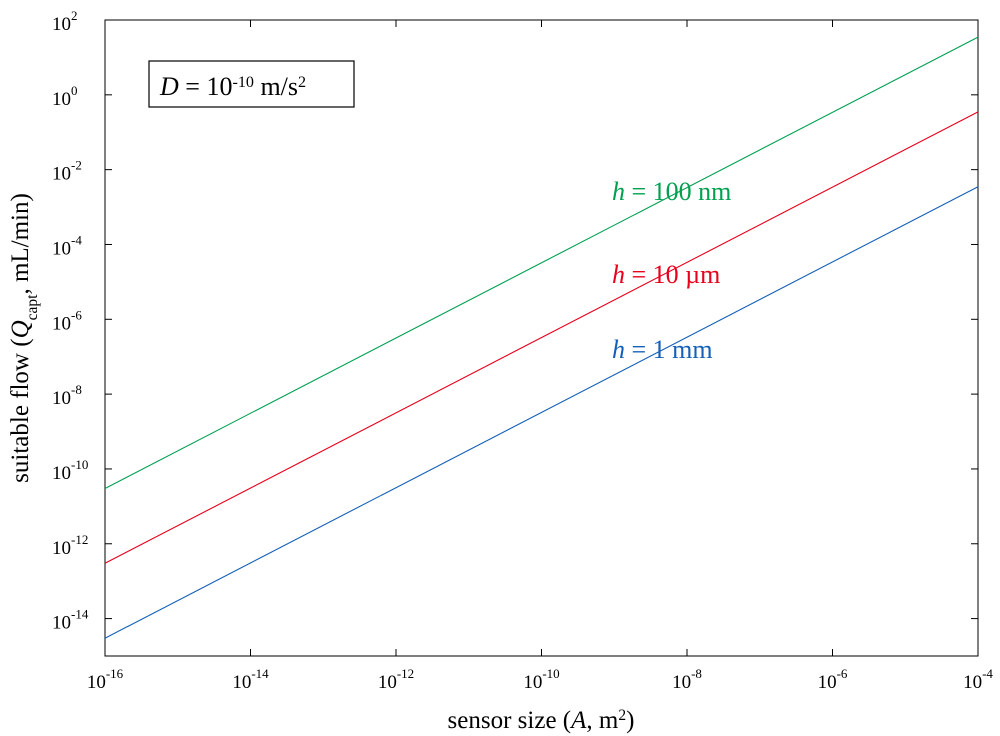  What do you see at coordinates (630, 720) in the screenshot?
I see `text-part: )` at bounding box center [630, 720].